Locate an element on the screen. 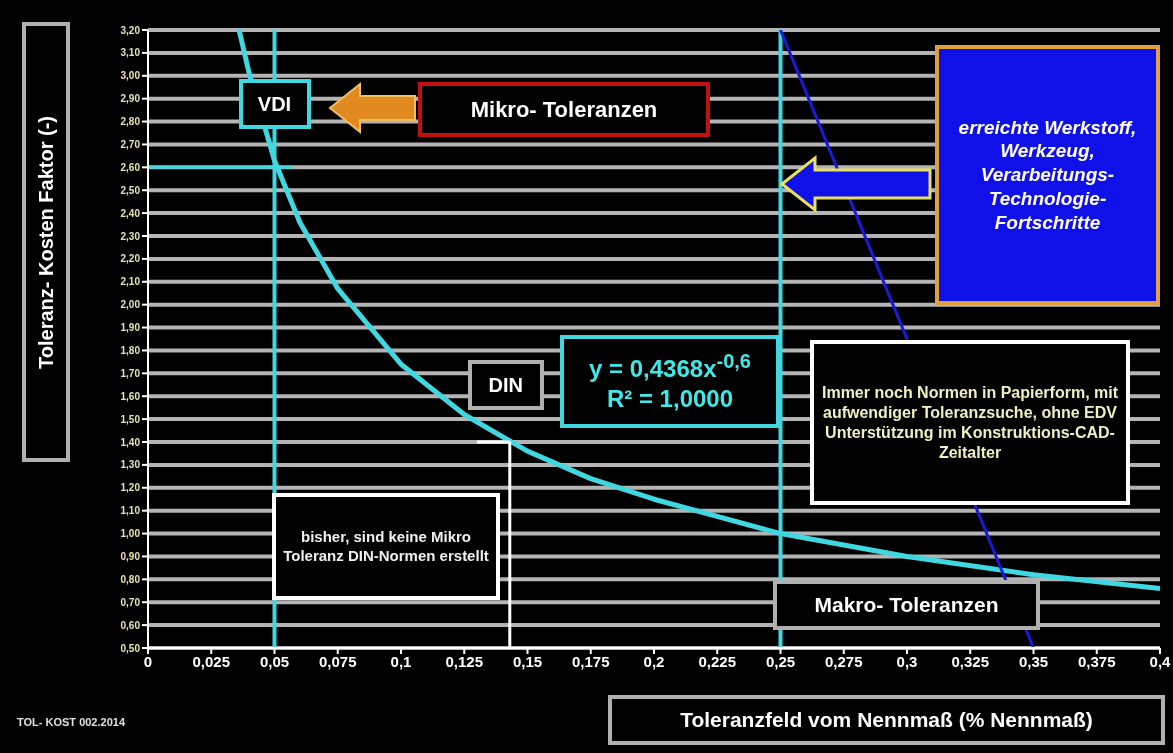 This screenshot has height=753, width=1173. annotation: y = 0,4368x$^{-0,6}$ R² = 1,0000 is located at coordinates (670, 381).